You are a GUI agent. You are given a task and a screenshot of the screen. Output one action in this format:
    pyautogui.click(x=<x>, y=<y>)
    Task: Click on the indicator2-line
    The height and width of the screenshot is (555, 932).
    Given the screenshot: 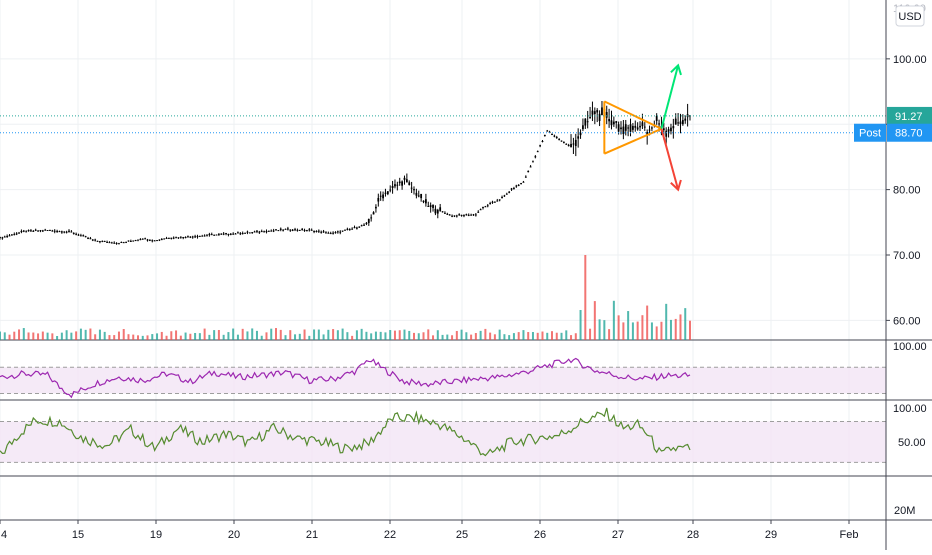 What is the action you would take?
    pyautogui.click(x=345, y=432)
    